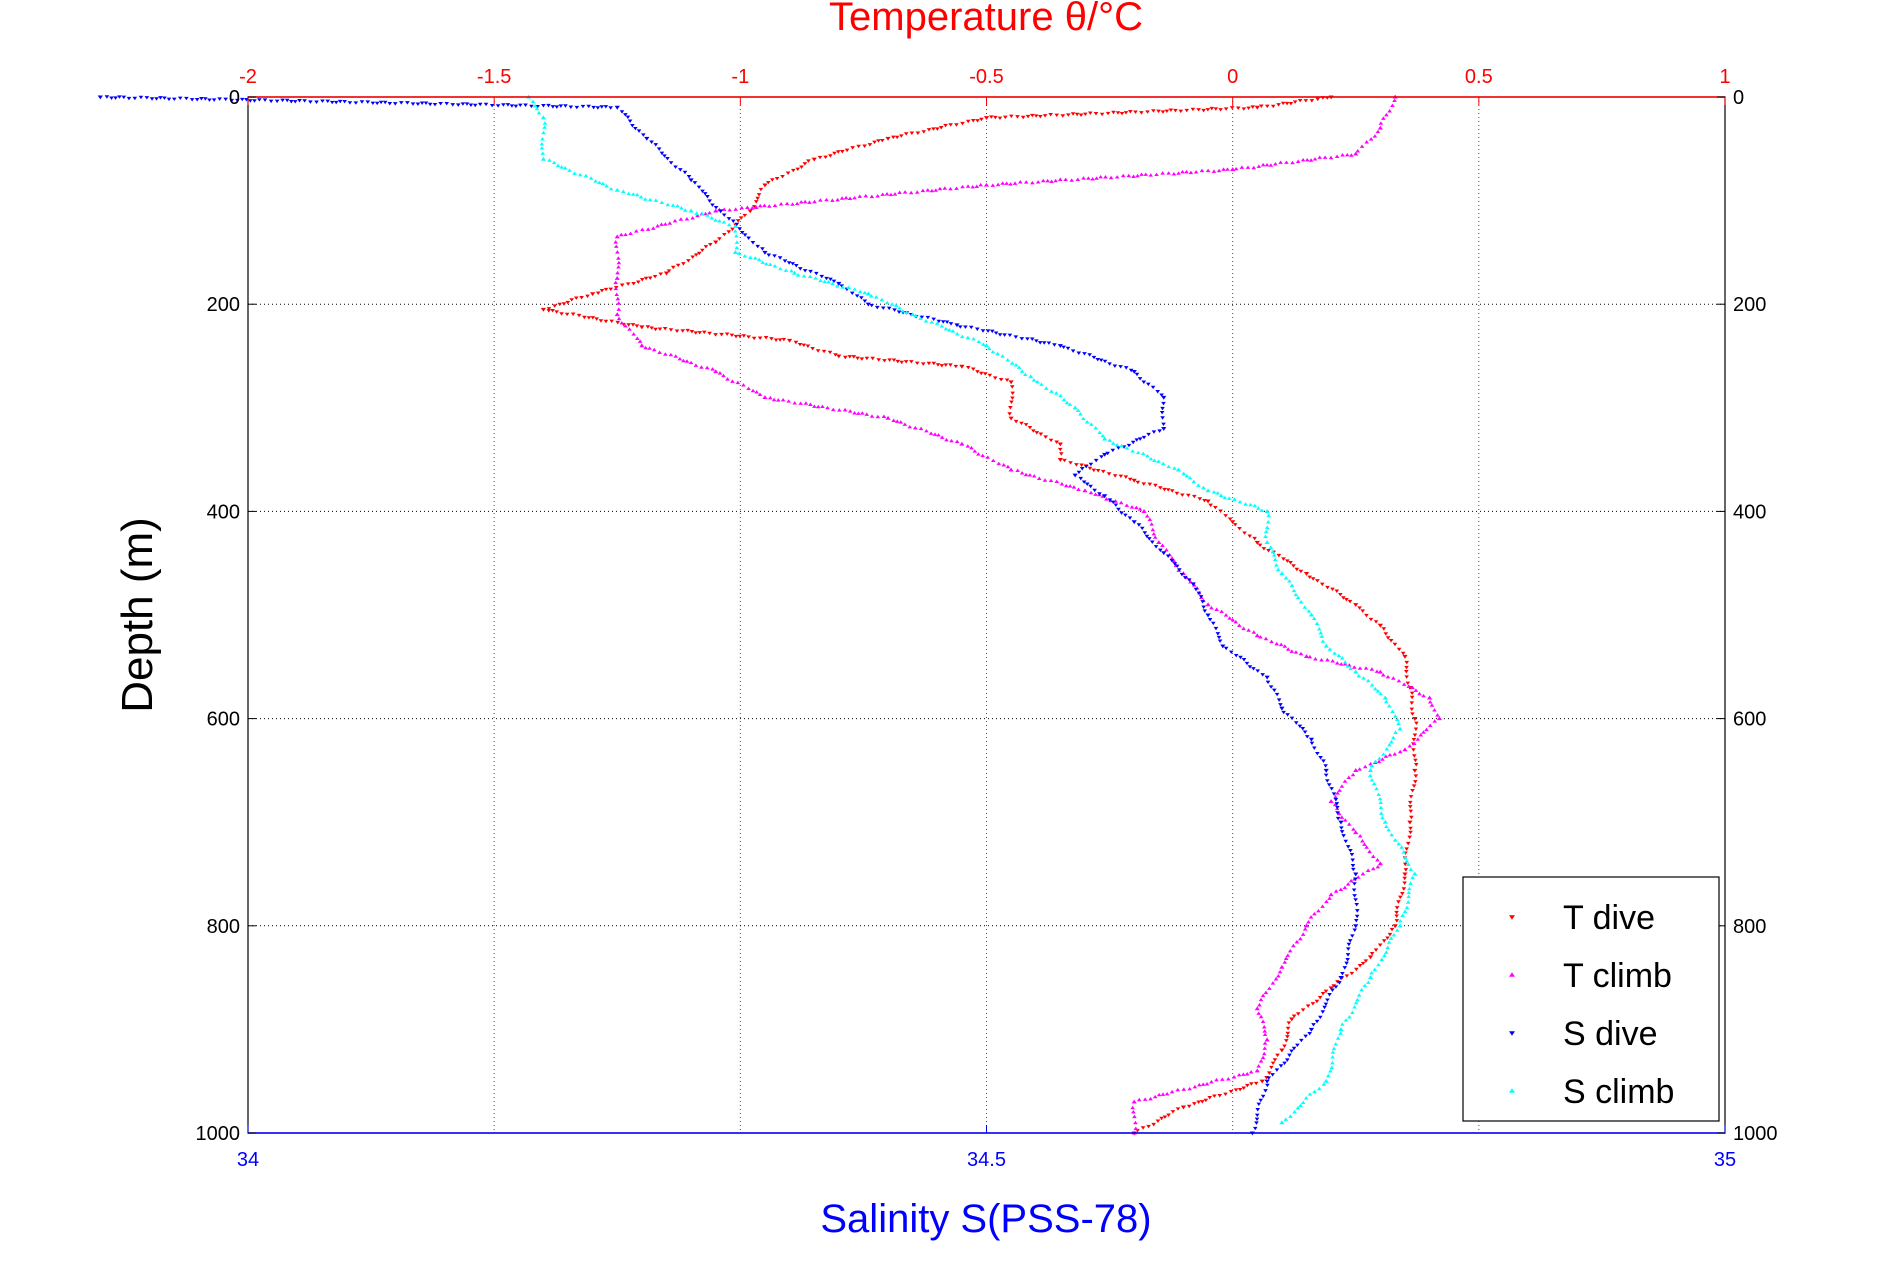 The image size is (1891, 1262). What do you see at coordinates (986, 77) in the screenshot?
I see `top-axis-tick-label: -0.5` at bounding box center [986, 77].